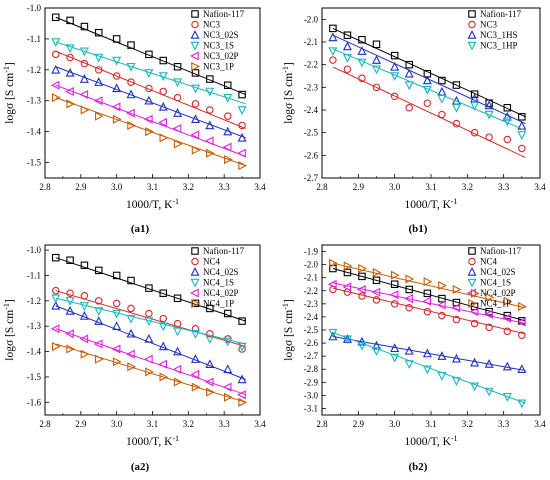  Describe the element at coordinates (311, 42) in the screenshot. I see `y-tick-label: -2.1` at that location.